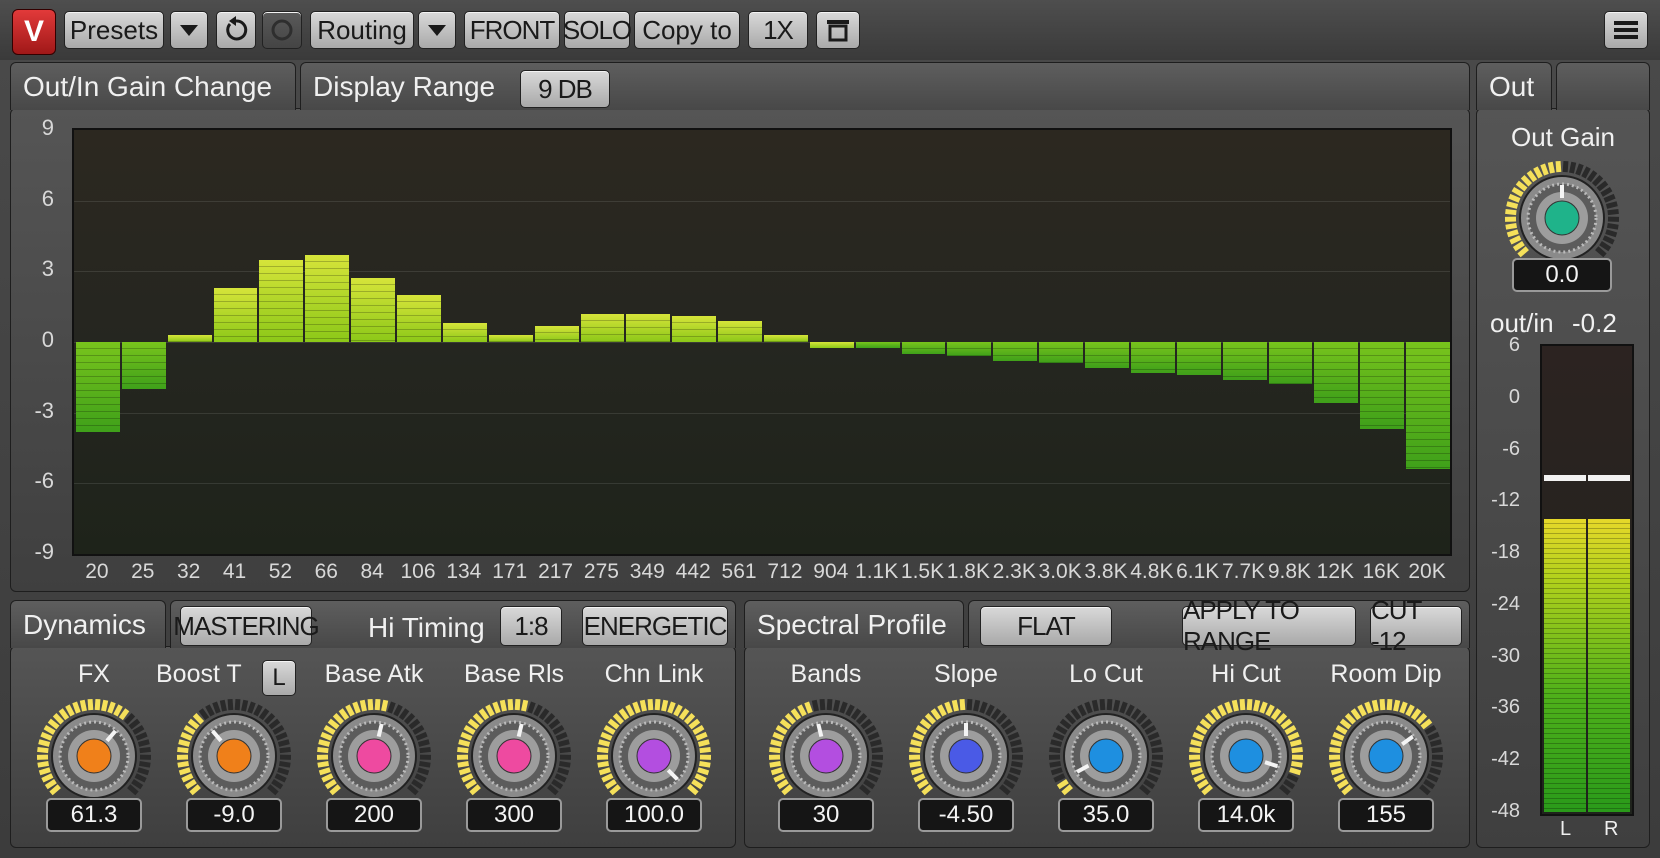  Describe the element at coordinates (838, 30) in the screenshot. I see `window-button` at that location.